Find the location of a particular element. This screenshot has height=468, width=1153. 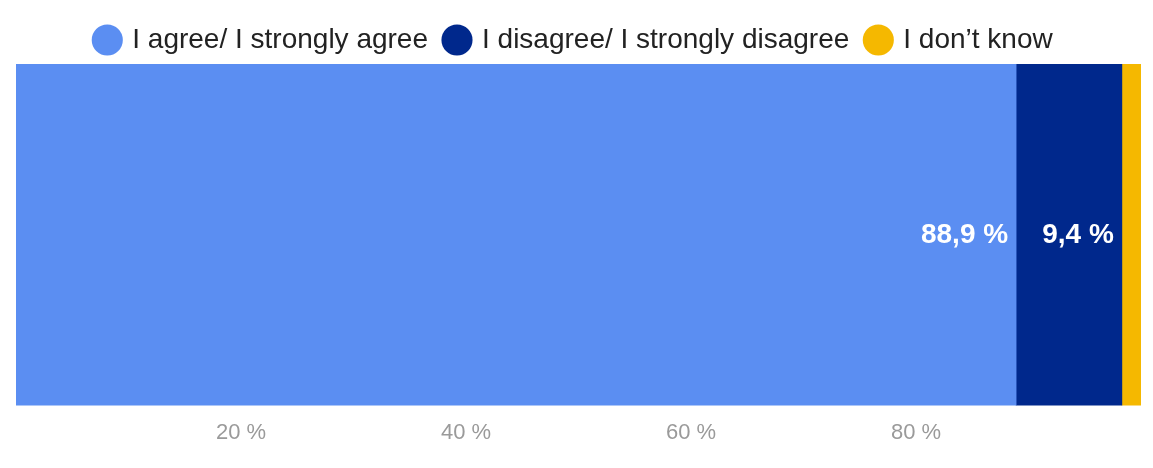

x-tick-label: 80 % is located at coordinates (916, 431).